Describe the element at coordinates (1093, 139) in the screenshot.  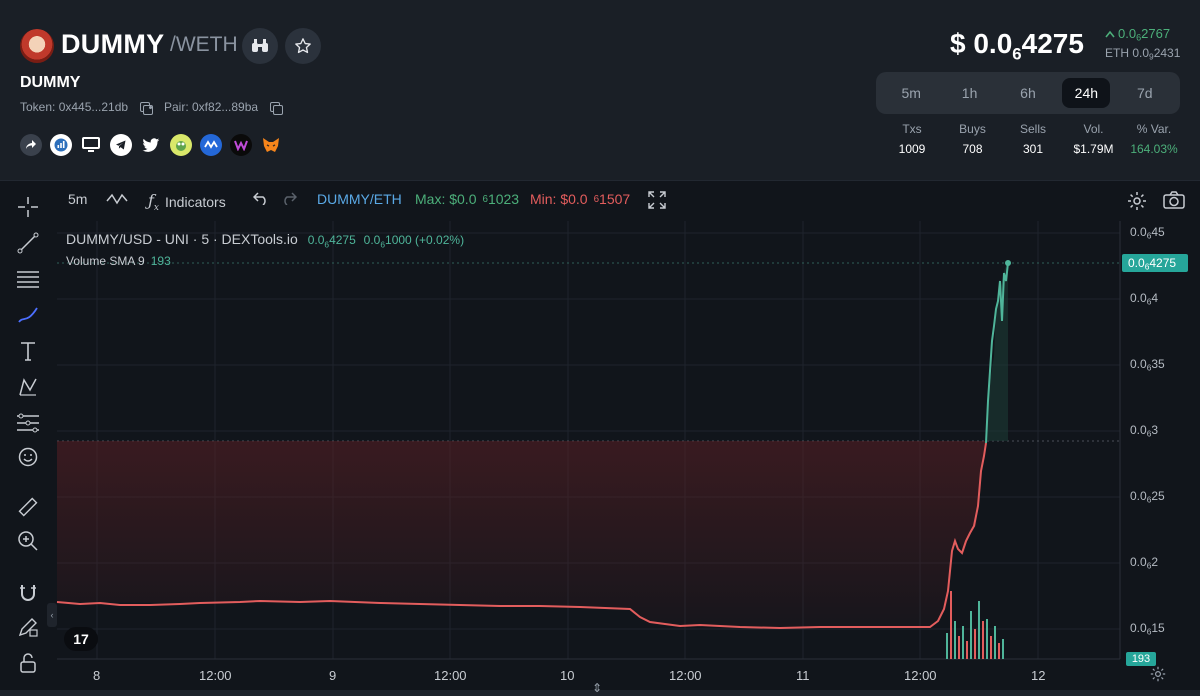
I see `stat-volume: Vol. $1.79M` at that location.